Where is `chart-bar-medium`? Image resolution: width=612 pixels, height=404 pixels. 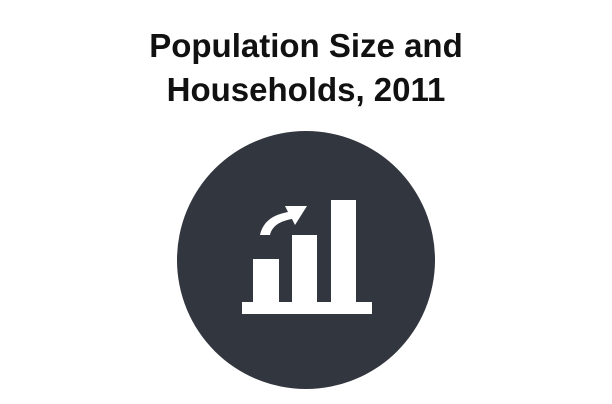
chart-bar-medium is located at coordinates (304, 268).